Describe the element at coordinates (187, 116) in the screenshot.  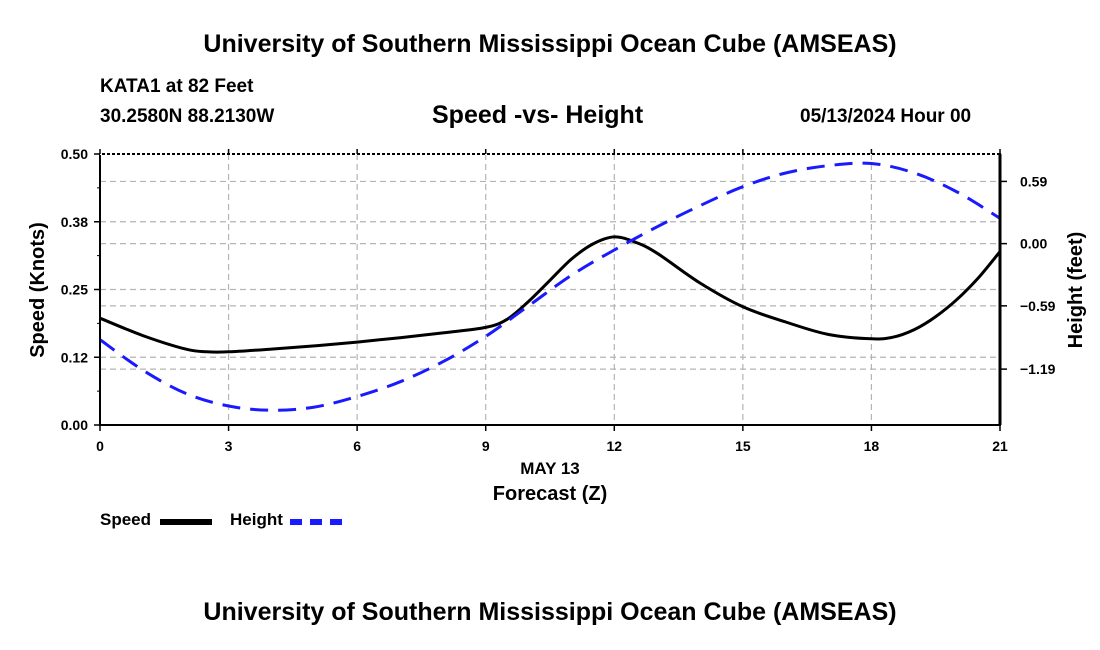
I see `station-coordinates: 30.2580N 88.2130W` at that location.